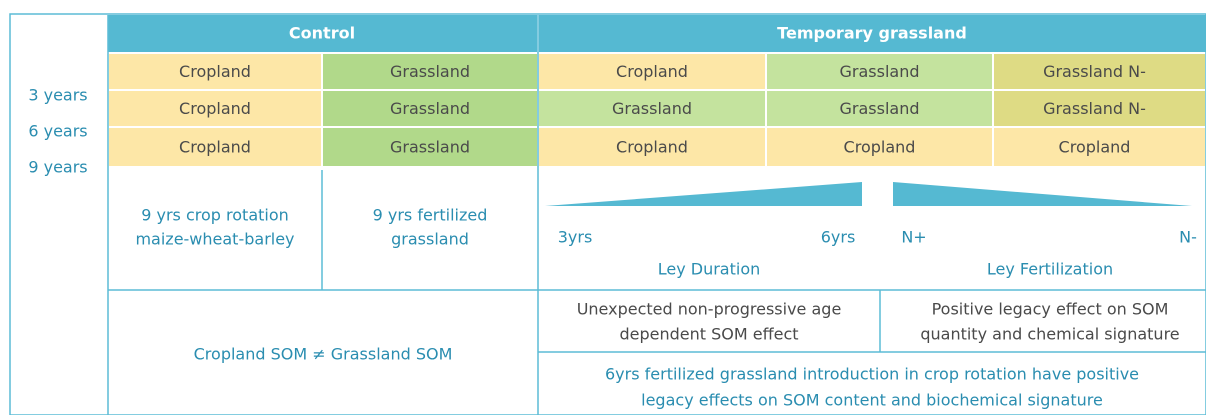 The image size is (1206, 415). I want to click on row-label: 3 years, so click(57, 95).